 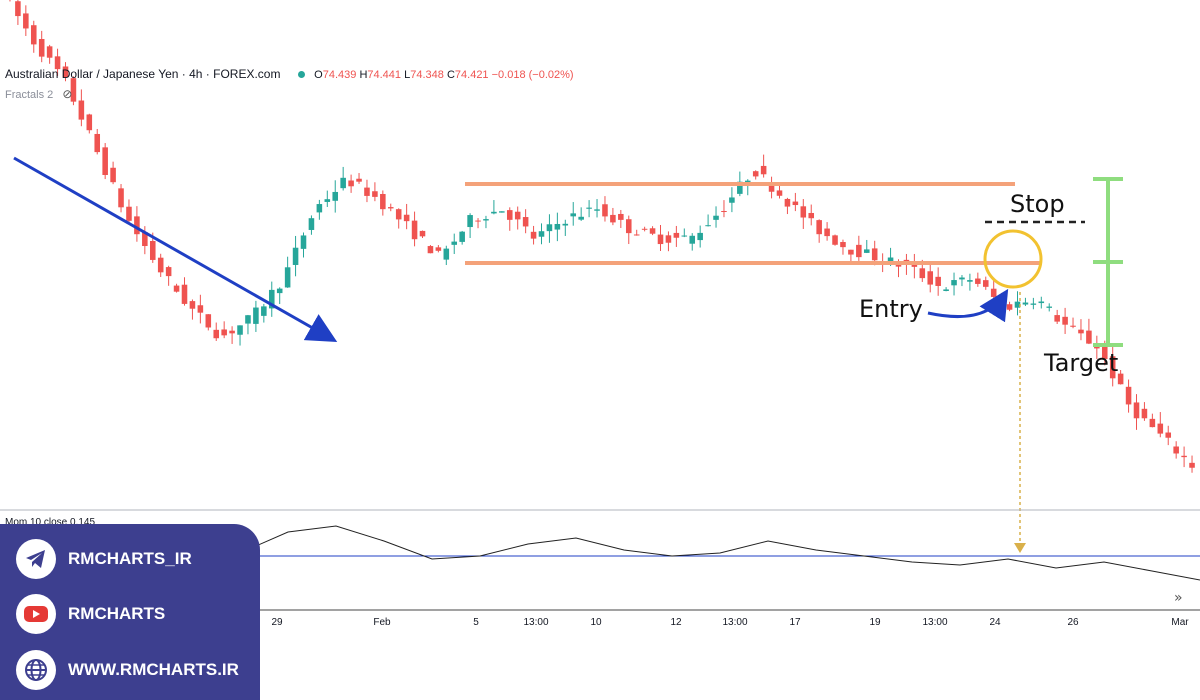 I want to click on x-tick-label: 17, so click(x=795, y=622).